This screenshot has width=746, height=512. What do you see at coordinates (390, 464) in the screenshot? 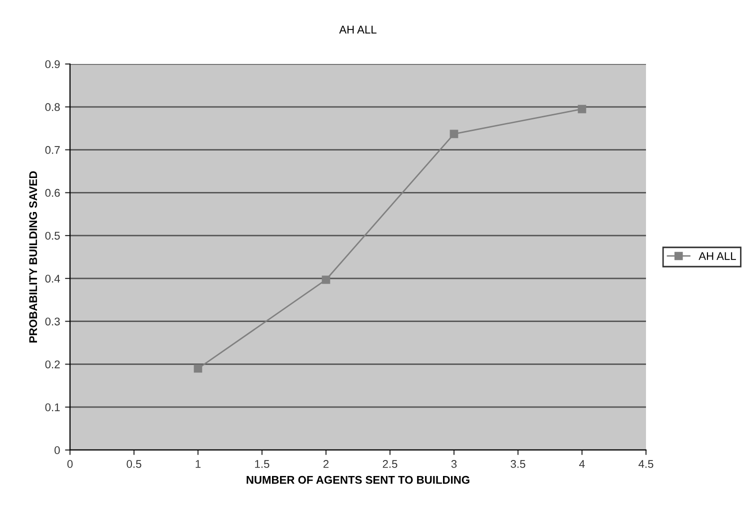
I see `x-tick-label: 2.5` at bounding box center [390, 464].